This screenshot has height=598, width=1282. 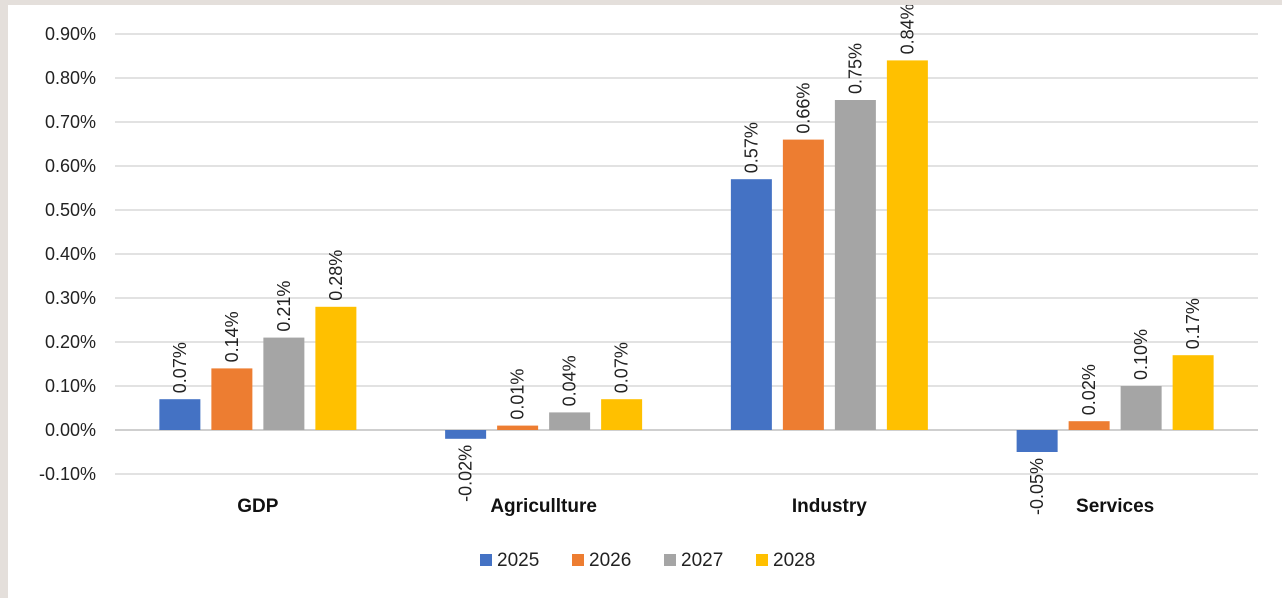 What do you see at coordinates (518, 394) in the screenshot?
I see `data-label: 0.01%` at bounding box center [518, 394].